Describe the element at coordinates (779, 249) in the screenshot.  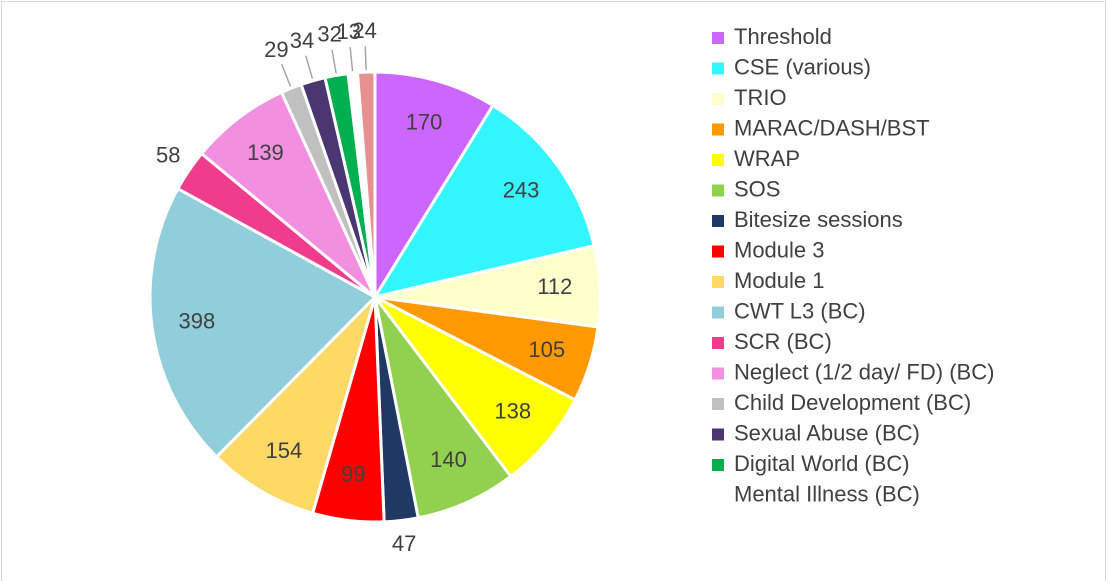
I see `legend-label: Module 3` at that location.